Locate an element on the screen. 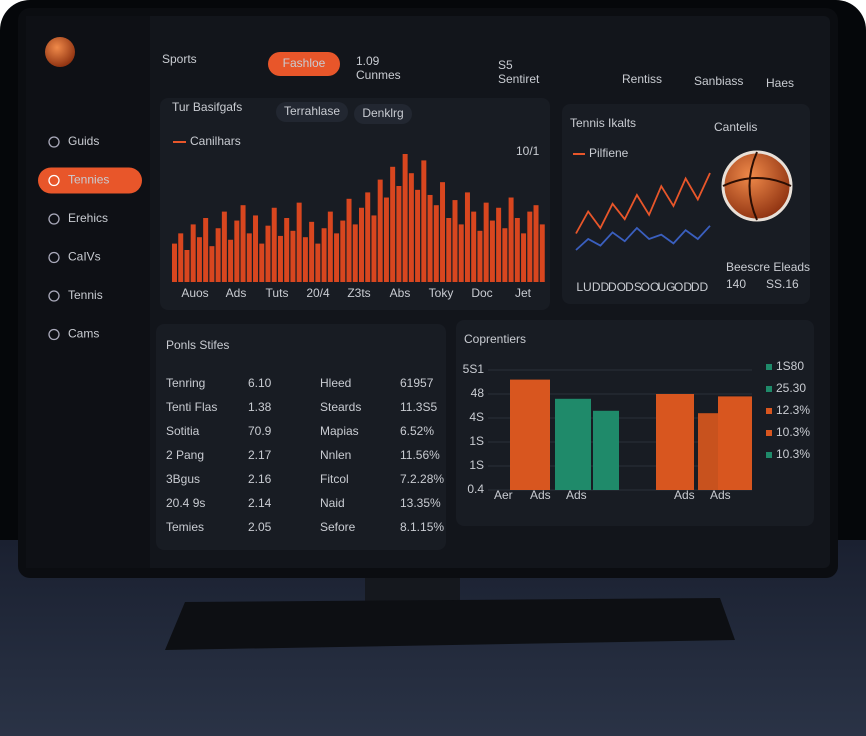 Image resolution: width=866 pixels, height=736 pixels. panel-title: Ponls Stifes is located at coordinates (197, 345).